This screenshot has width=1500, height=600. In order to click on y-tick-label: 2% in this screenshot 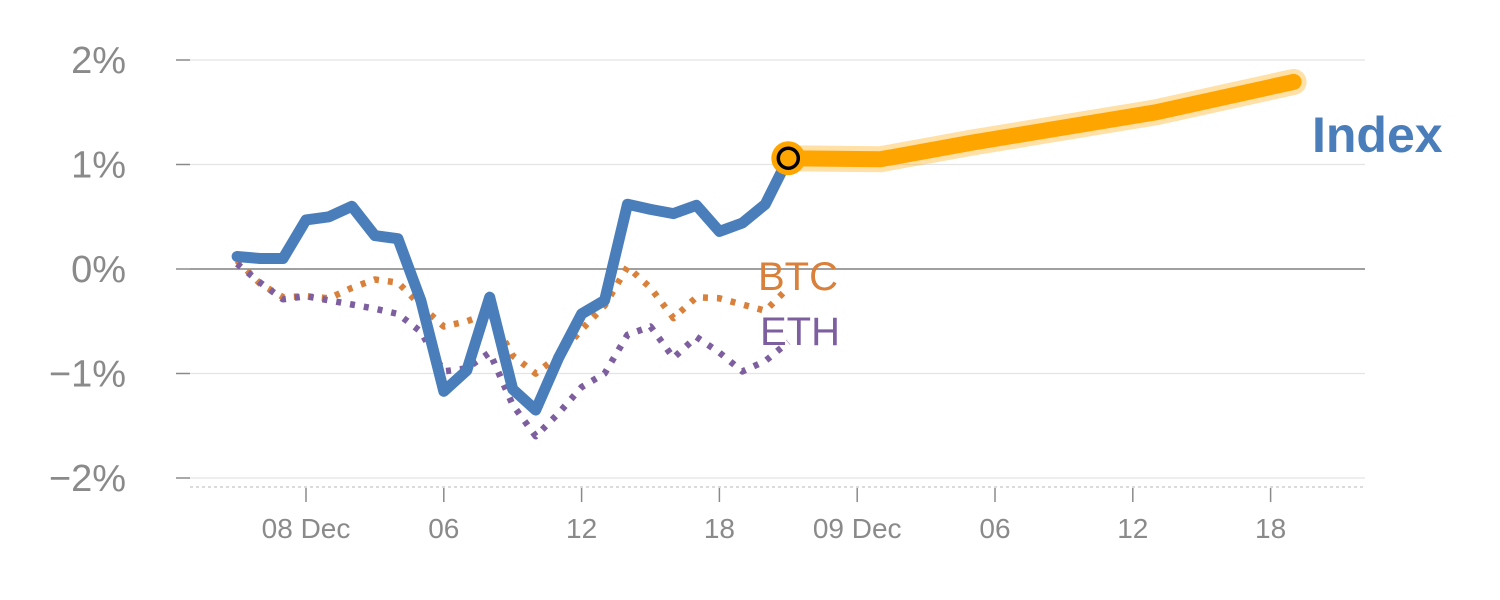, I will do `click(98, 61)`.